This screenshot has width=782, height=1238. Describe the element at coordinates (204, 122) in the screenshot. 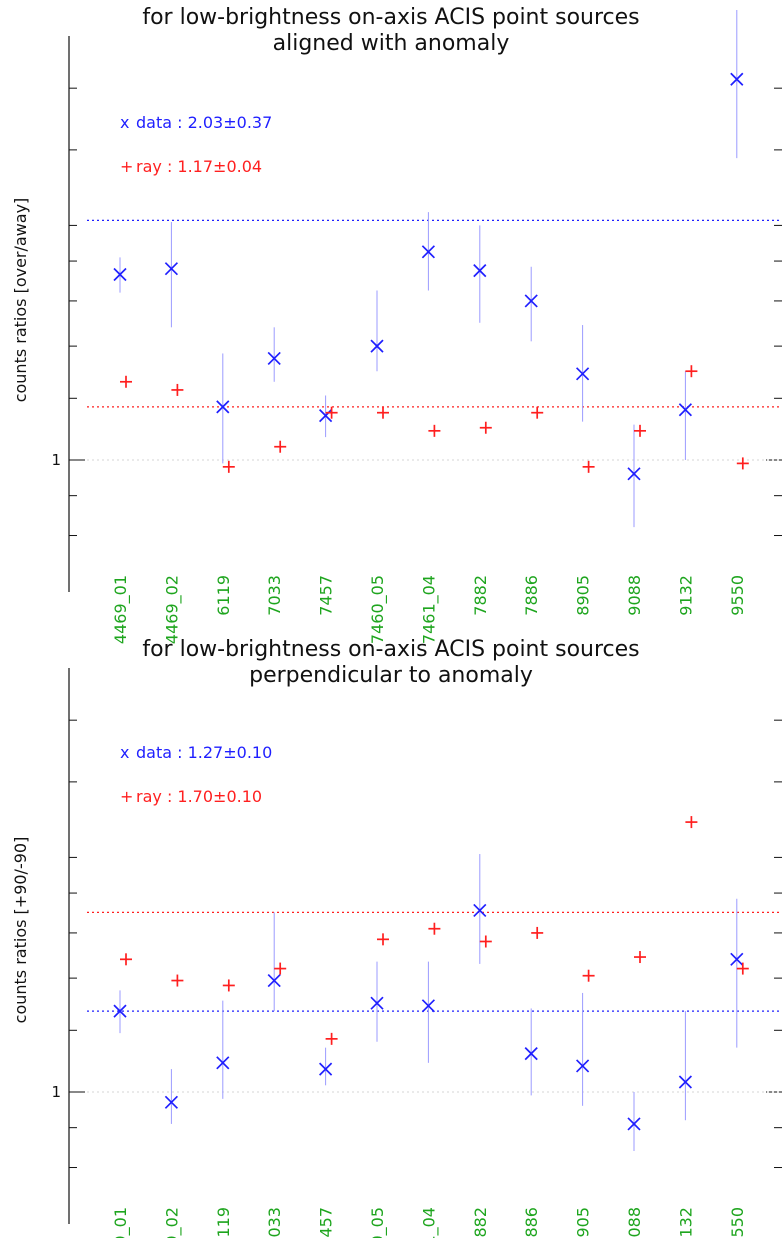

I see `legend-text: data : 2.03±0.37` at that location.